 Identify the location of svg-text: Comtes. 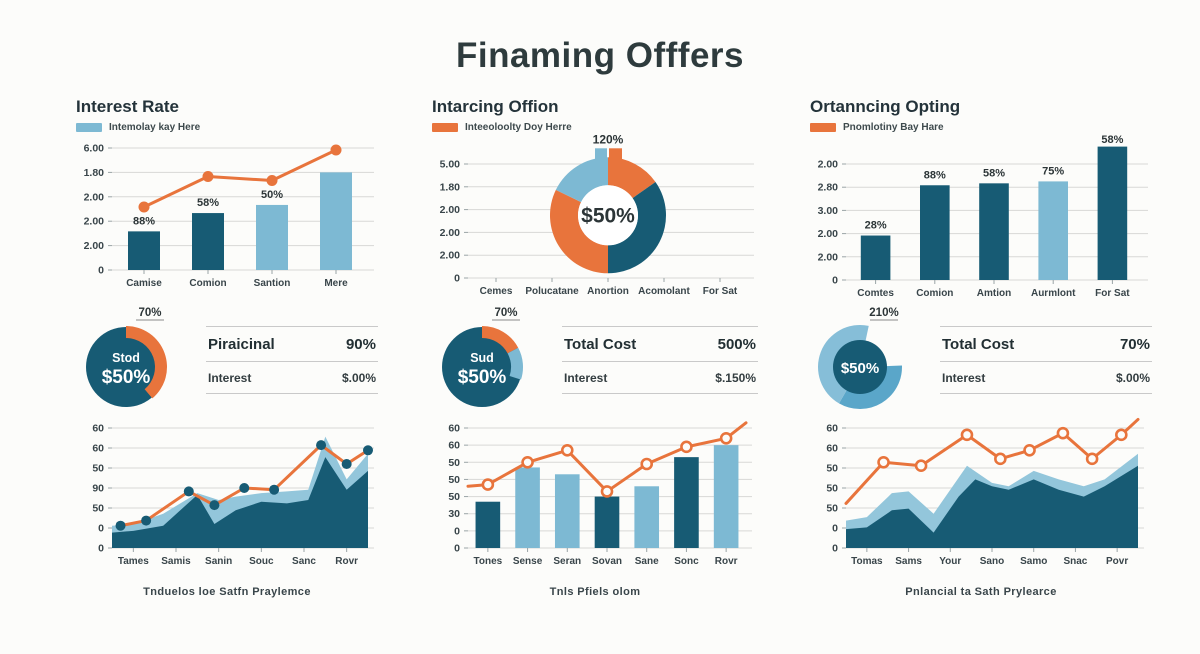
(875, 293).